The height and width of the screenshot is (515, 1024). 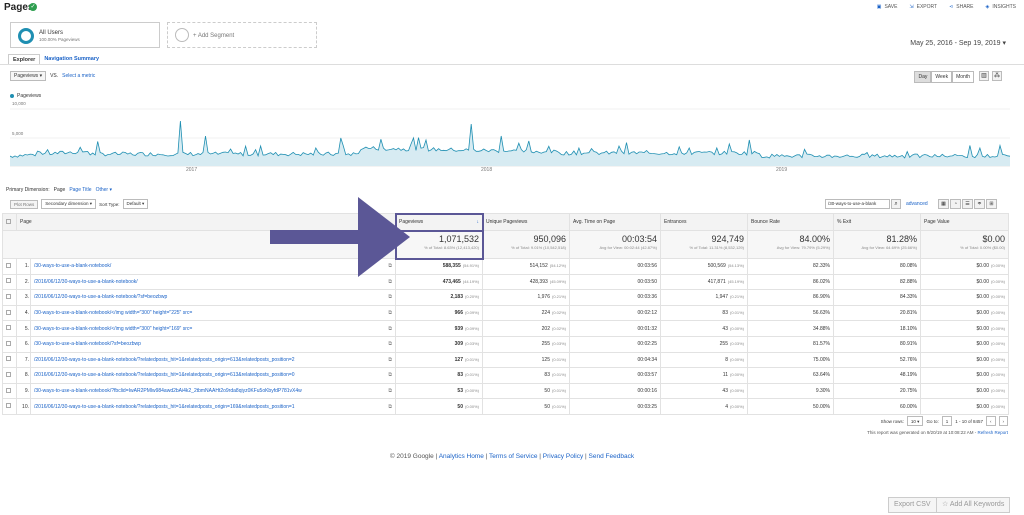 What do you see at coordinates (23, 406) in the screenshot?
I see `row-number: 10.` at bounding box center [23, 406].